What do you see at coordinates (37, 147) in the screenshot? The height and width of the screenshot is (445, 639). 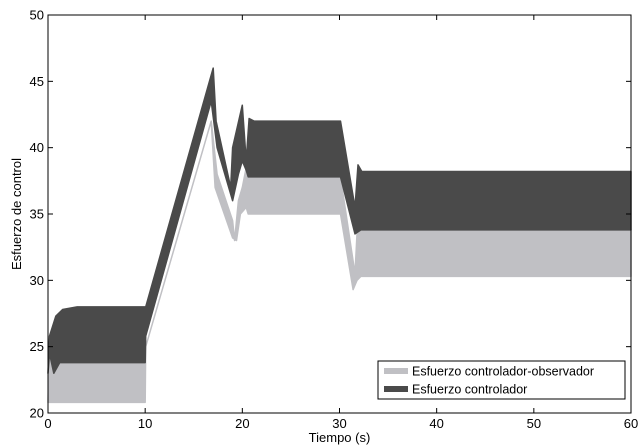 I see `y-tick-label: 40` at bounding box center [37, 147].